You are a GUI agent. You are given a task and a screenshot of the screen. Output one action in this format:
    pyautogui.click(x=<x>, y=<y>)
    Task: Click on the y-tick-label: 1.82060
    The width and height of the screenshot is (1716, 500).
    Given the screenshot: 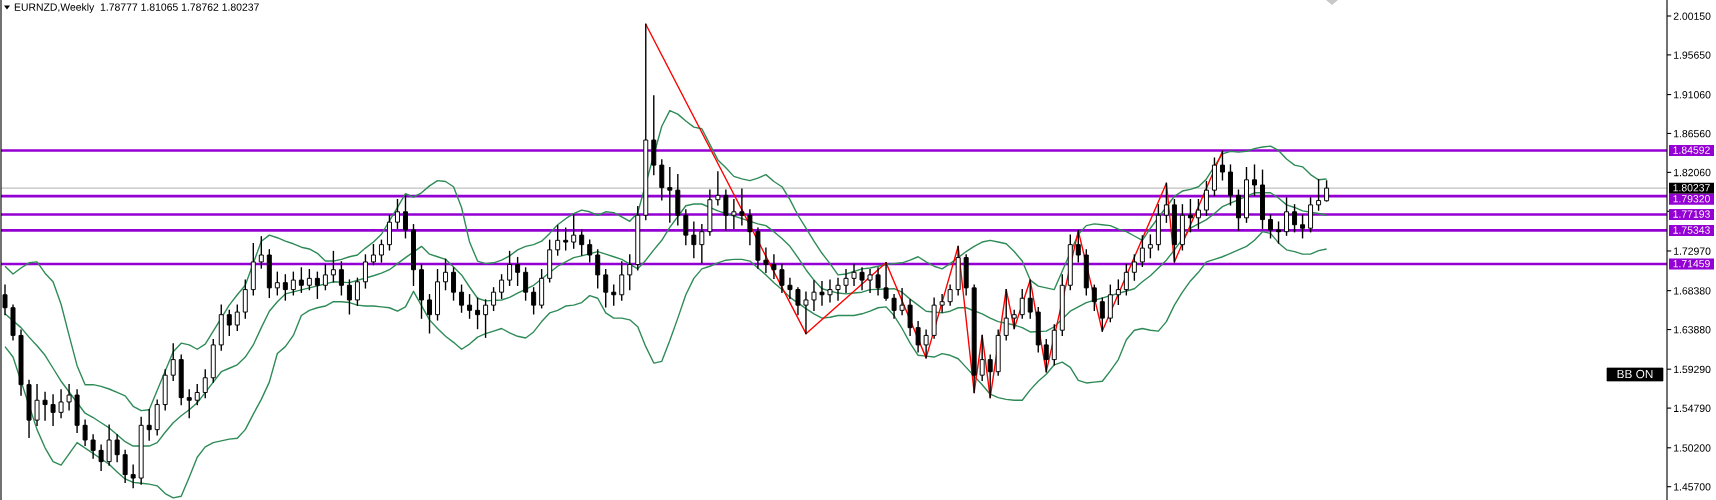 What is the action you would take?
    pyautogui.click(x=1692, y=172)
    